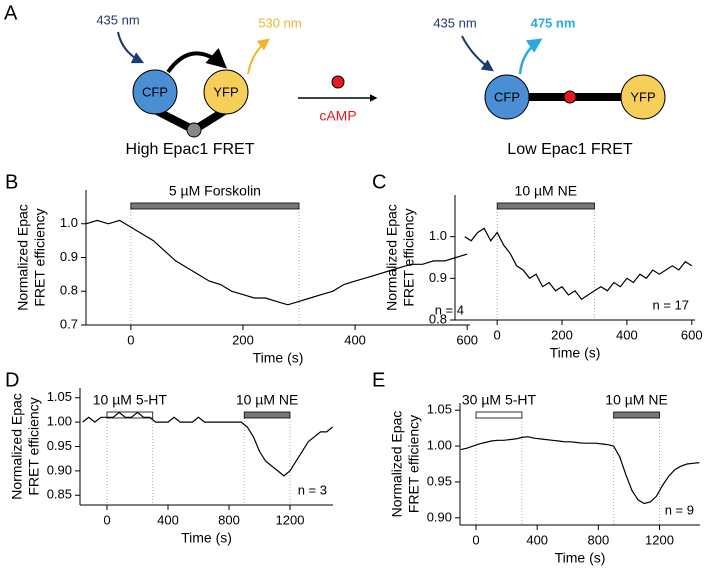 The image size is (725, 577). I want to click on panel-label: D, so click(12, 380).